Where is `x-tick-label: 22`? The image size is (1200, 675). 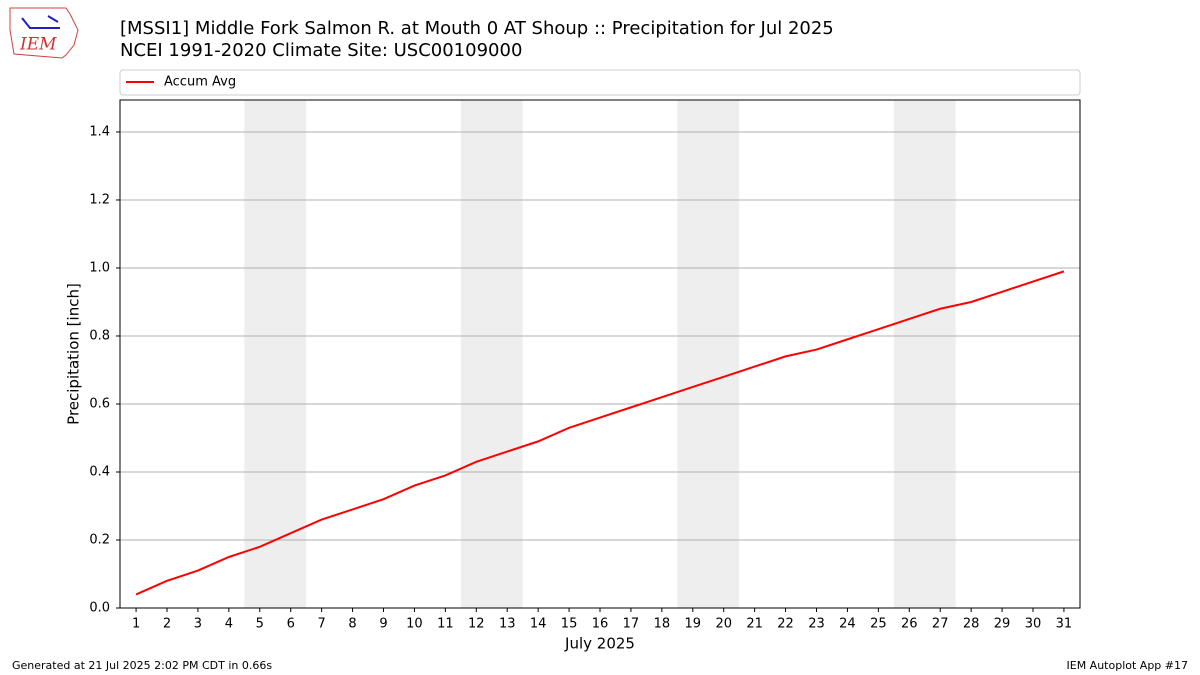 x-tick-label: 22 is located at coordinates (785, 624).